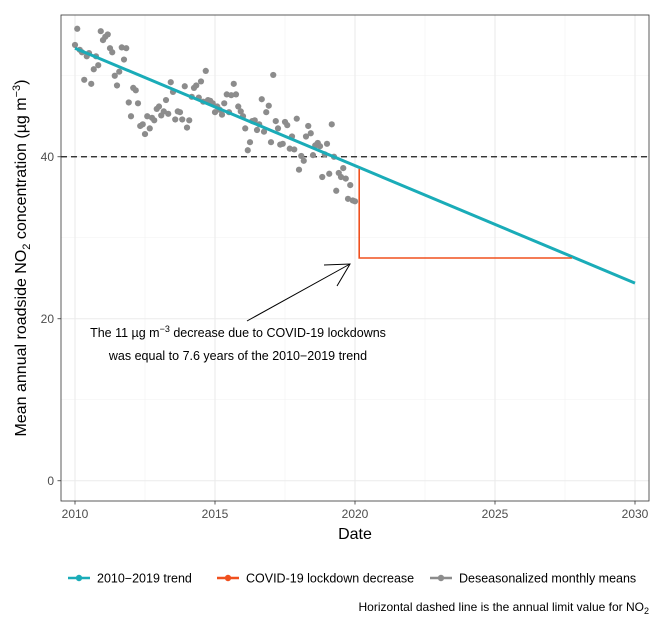 The image size is (656, 619). I want to click on y-tick-label: 0, so click(50, 481).